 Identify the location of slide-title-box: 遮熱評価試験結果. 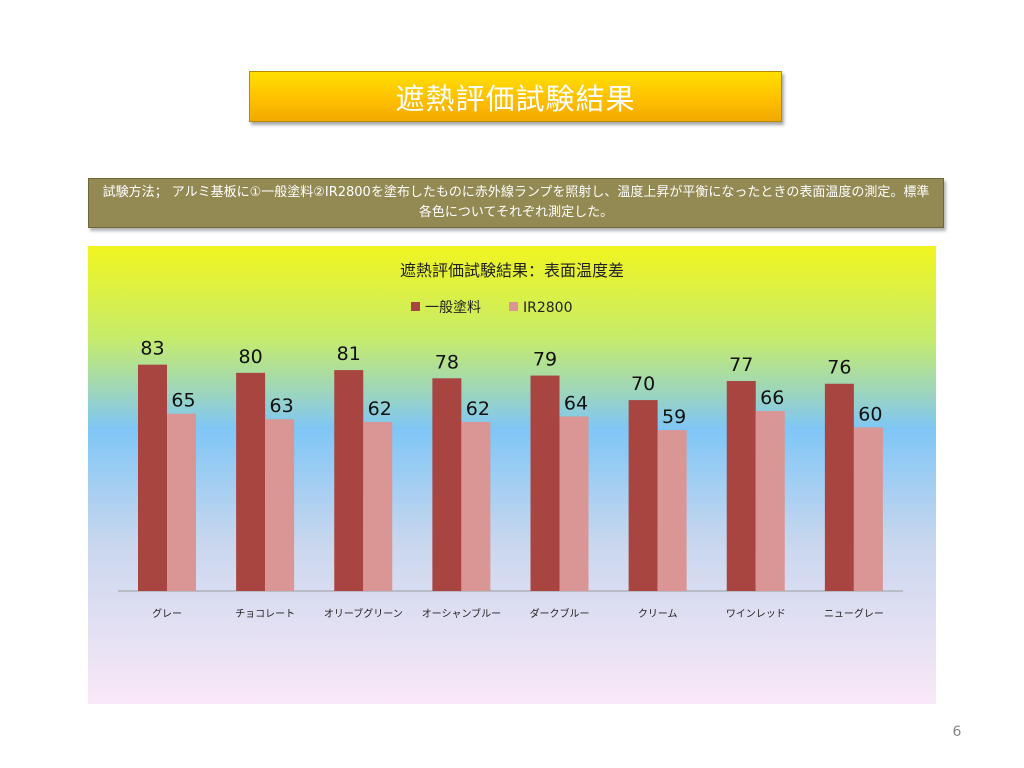
(515, 96).